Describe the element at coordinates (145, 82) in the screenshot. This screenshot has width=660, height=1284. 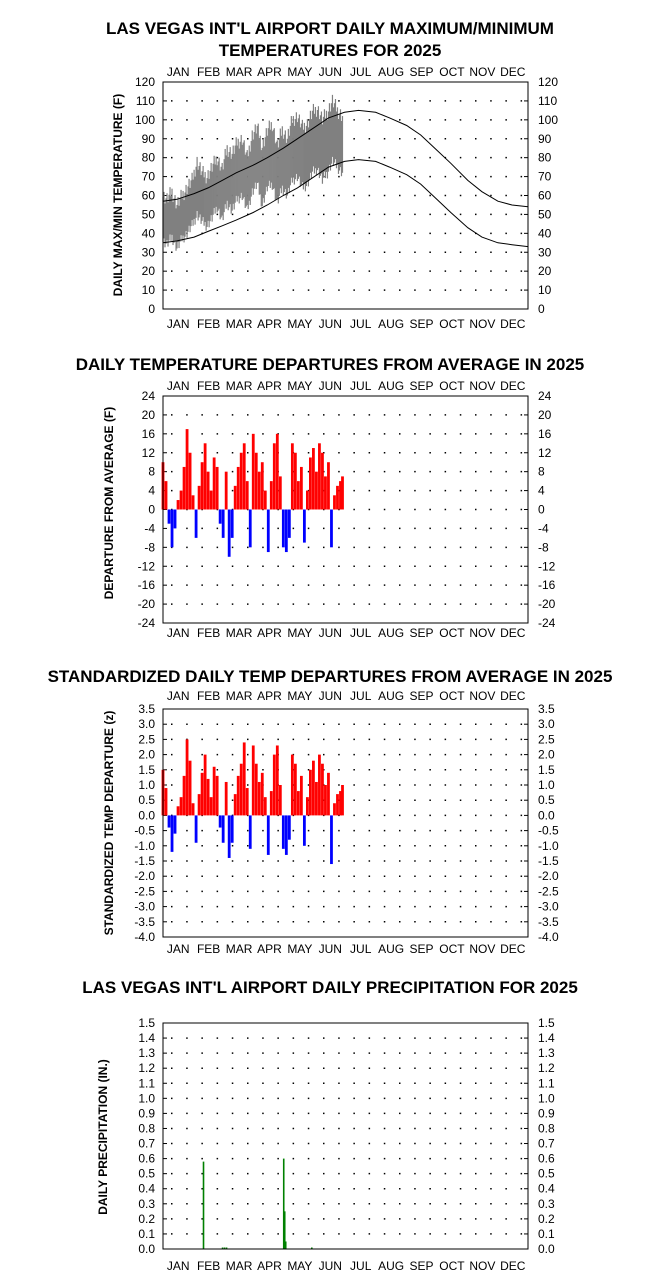
I see `y-tick-label-left: 120` at that location.